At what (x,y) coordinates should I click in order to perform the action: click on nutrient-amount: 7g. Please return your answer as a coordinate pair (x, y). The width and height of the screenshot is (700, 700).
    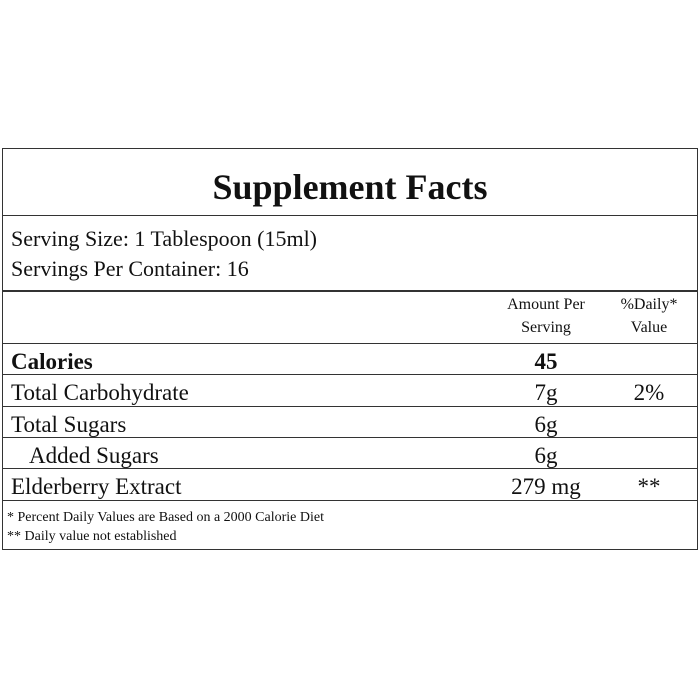
    Looking at the image, I should click on (546, 393).